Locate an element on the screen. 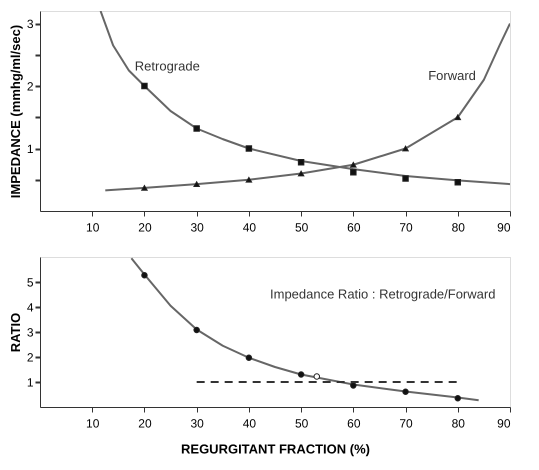  series-label: Retrograde is located at coordinates (167, 66).